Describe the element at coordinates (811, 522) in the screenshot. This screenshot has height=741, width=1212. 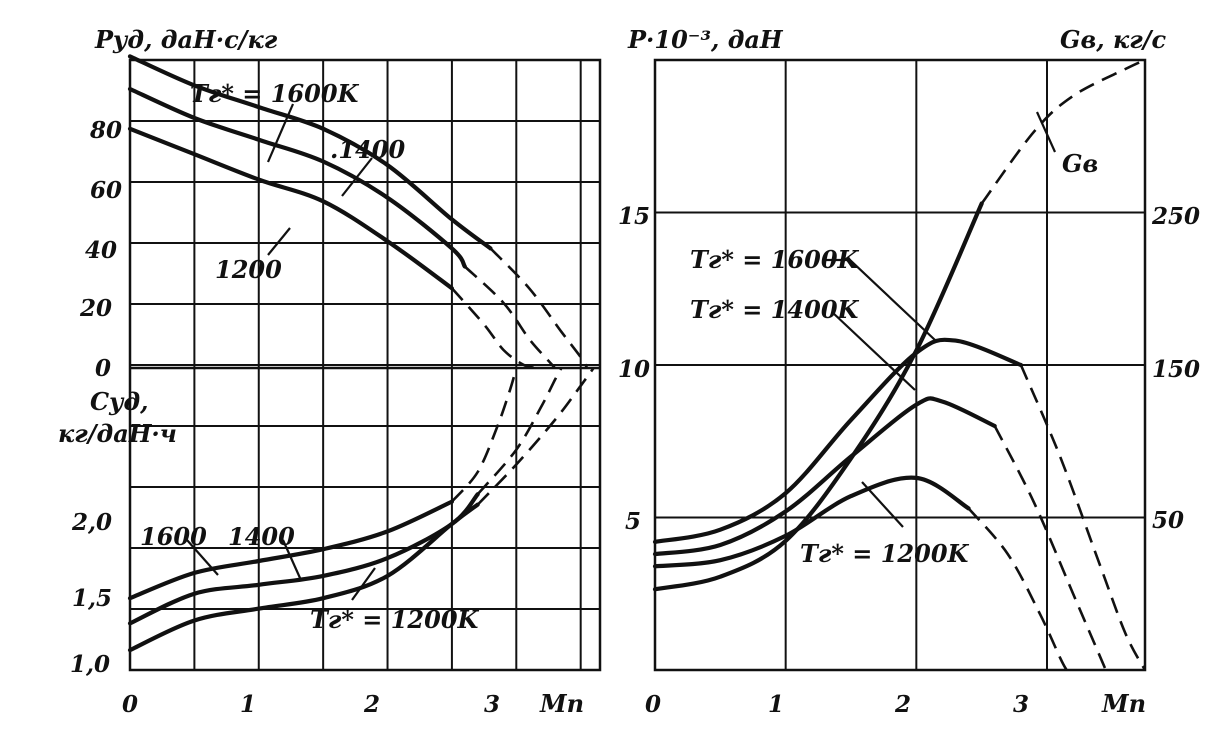
I see `right-series-1200-solid` at that location.